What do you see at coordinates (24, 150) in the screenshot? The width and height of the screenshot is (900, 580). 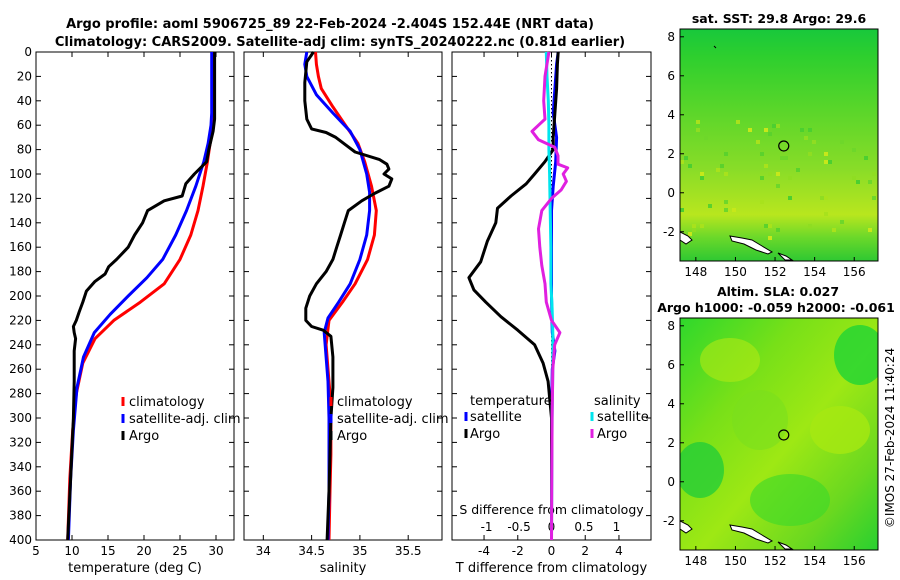 I see `depth-tick-label: 80` at bounding box center [24, 150].